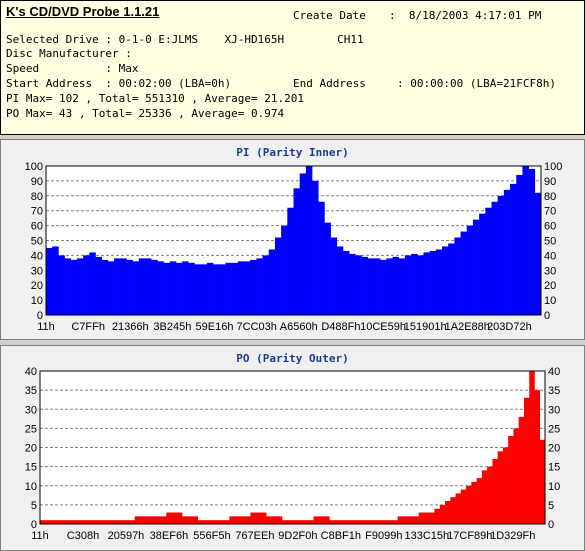 The image size is (585, 551). I want to click on po-y-tick-right: 15, so click(554, 468).